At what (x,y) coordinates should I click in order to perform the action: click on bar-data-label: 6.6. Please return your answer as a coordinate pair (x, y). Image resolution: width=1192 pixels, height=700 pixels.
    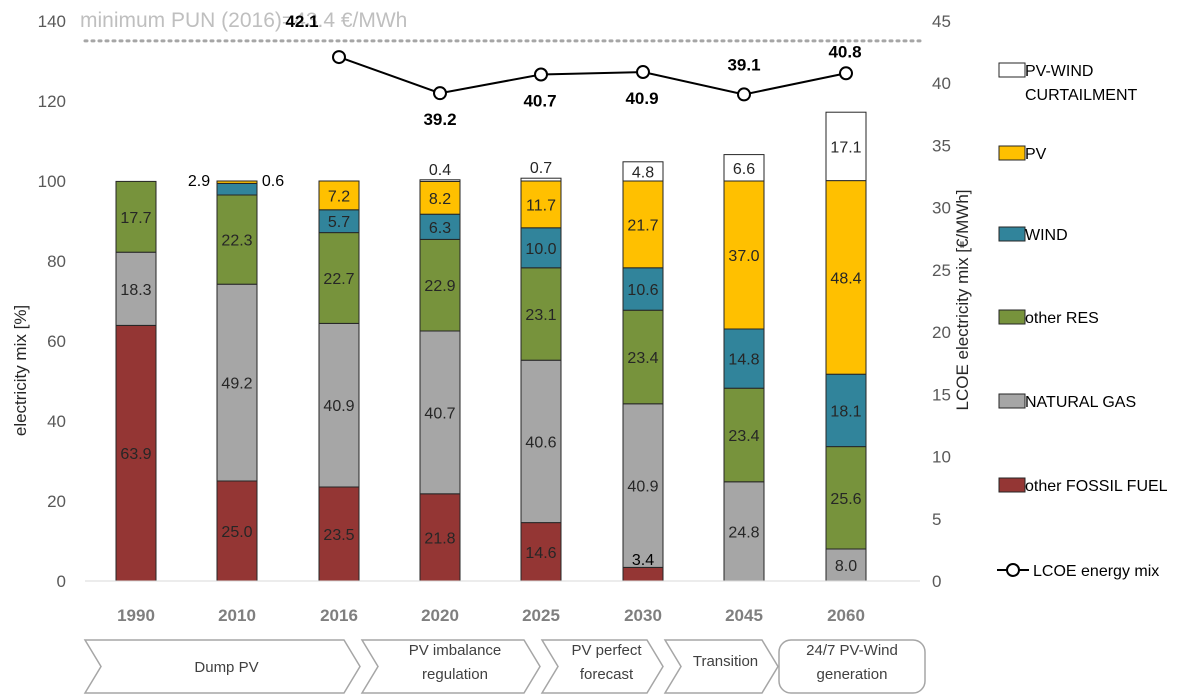
    Looking at the image, I should click on (744, 169).